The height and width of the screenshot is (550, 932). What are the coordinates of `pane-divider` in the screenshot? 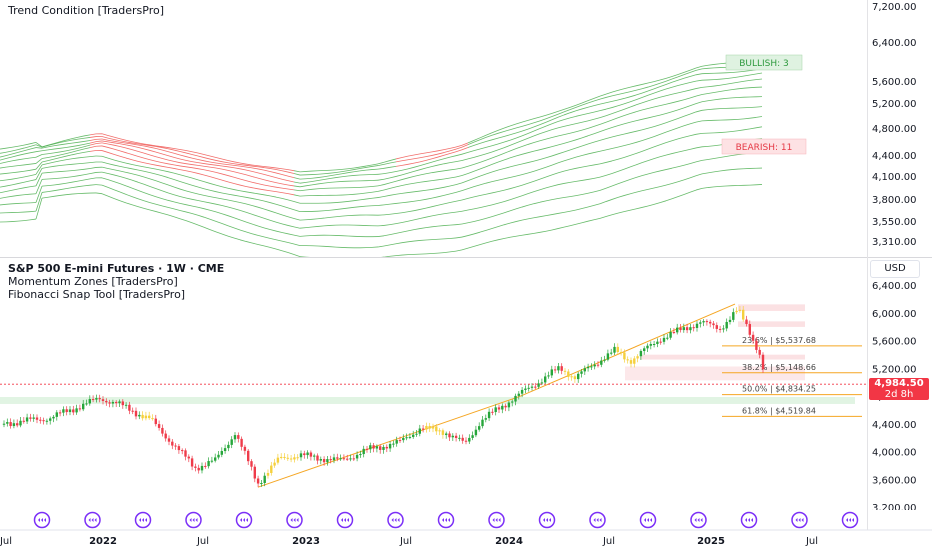 It's located at (466, 257).